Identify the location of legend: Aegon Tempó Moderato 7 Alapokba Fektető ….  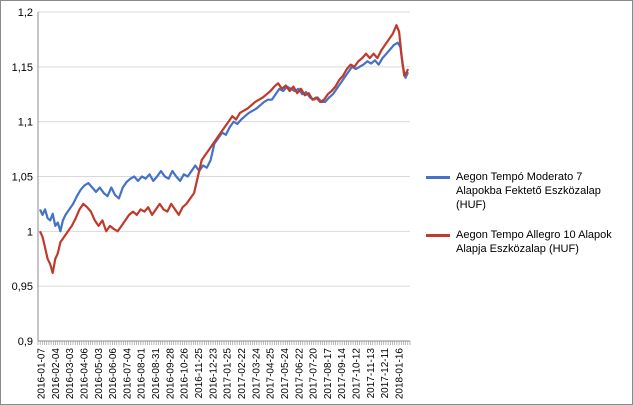
(526, 221).